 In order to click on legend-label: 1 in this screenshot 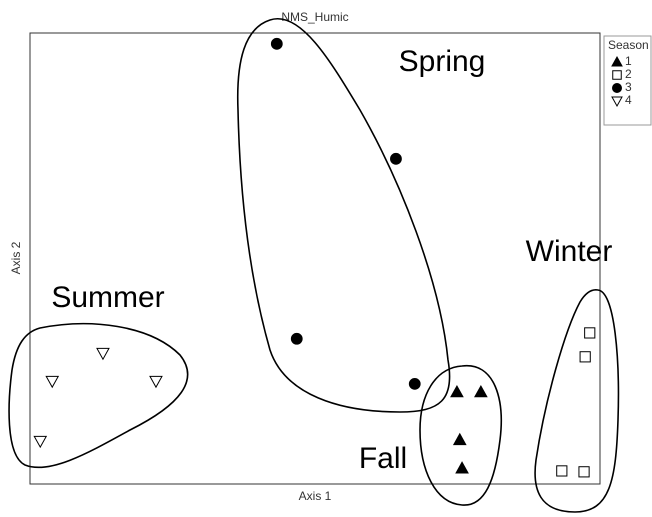, I will do `click(628, 61)`.